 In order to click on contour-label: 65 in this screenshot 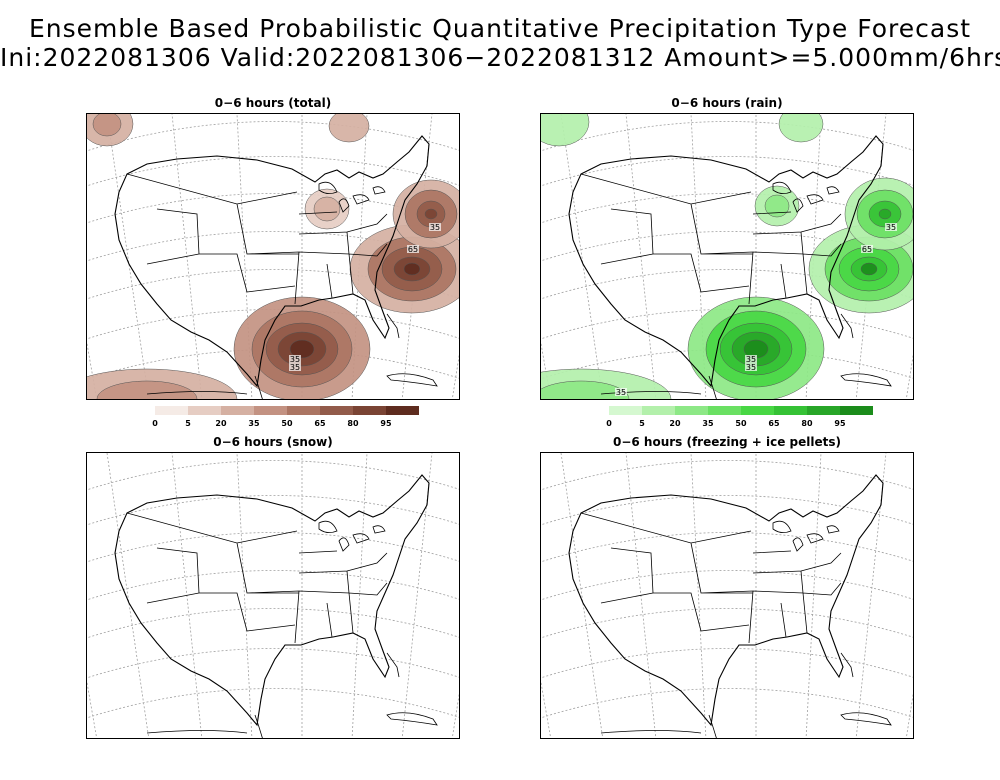, I will do `click(413, 249)`.